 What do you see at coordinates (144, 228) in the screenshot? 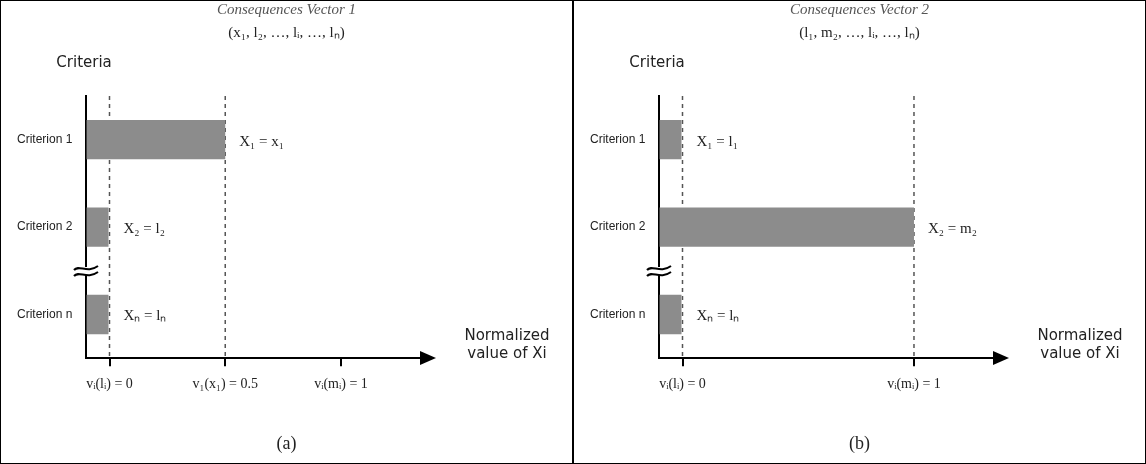
I see `annotation: X₂ = l₂` at bounding box center [144, 228].